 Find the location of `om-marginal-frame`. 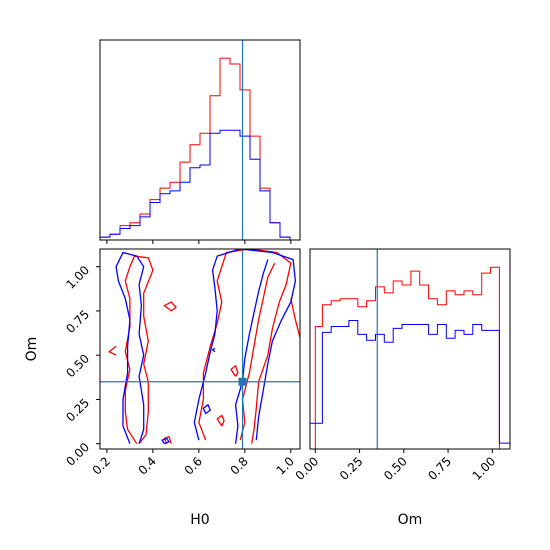

om-marginal-frame is located at coordinates (410, 349).